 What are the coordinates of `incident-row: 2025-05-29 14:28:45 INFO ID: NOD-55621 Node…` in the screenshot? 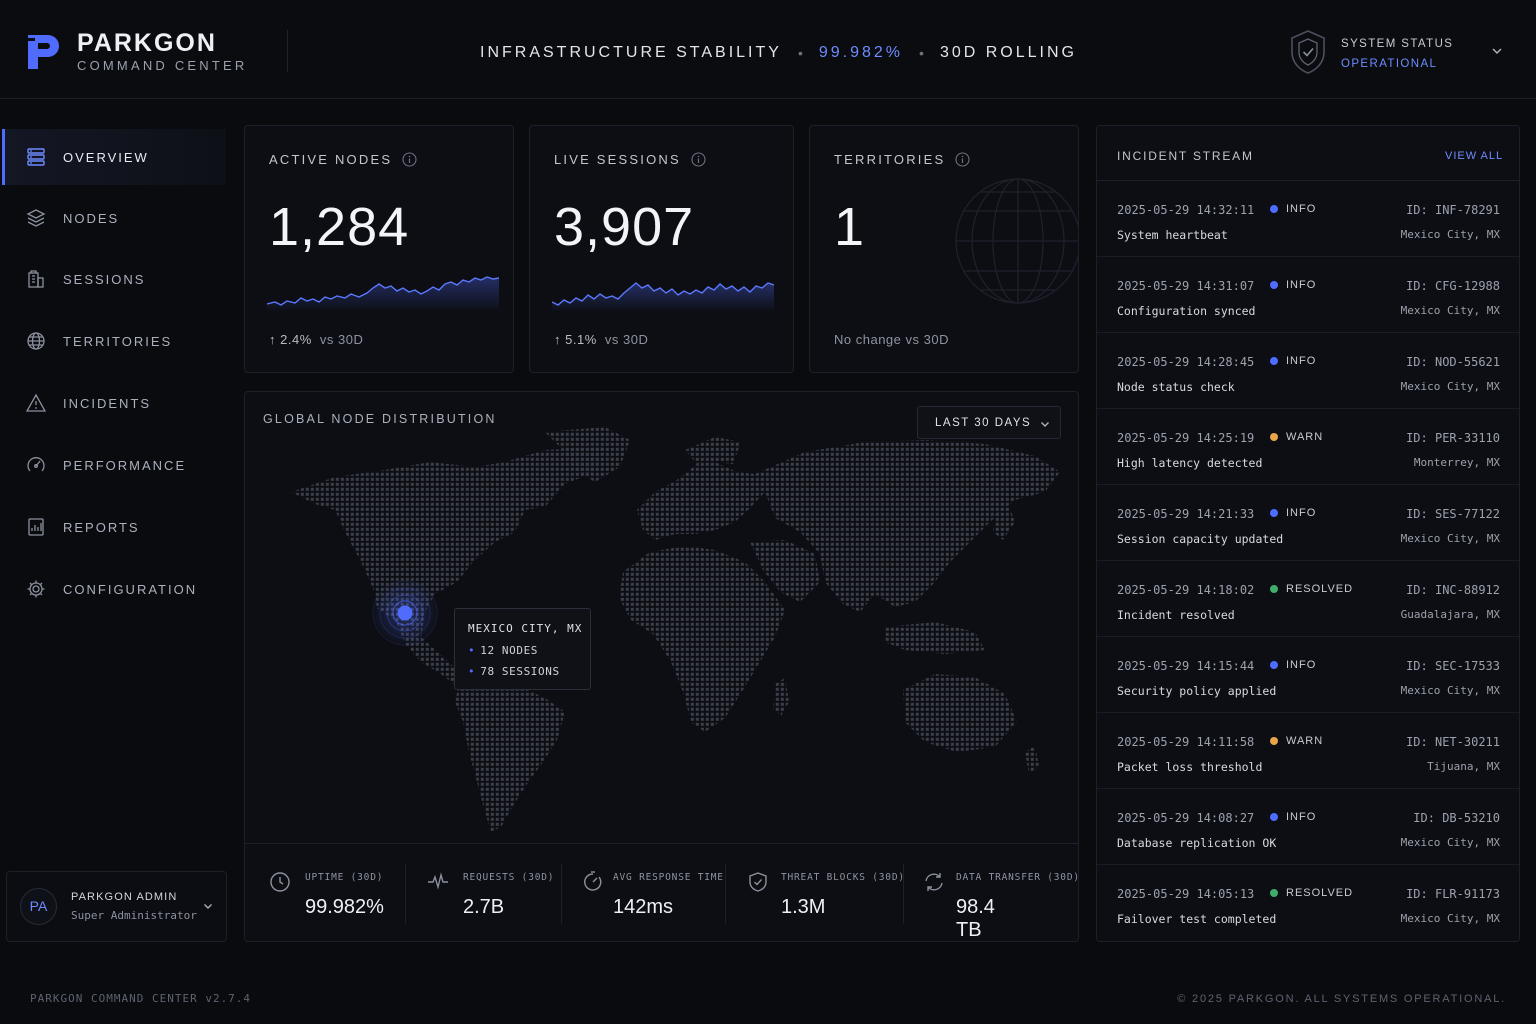 It's located at (1308, 371).